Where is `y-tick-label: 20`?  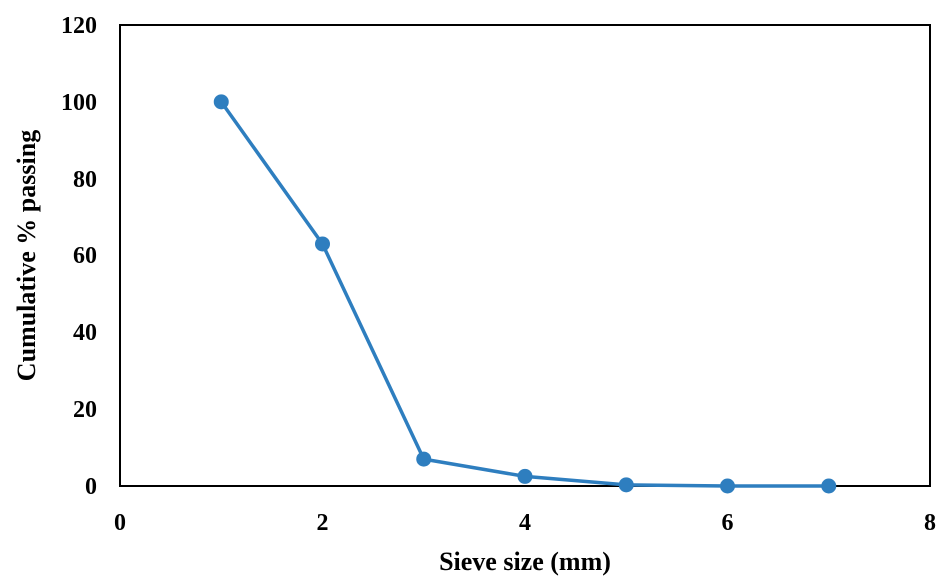
y-tick-label: 20 is located at coordinates (85, 410).